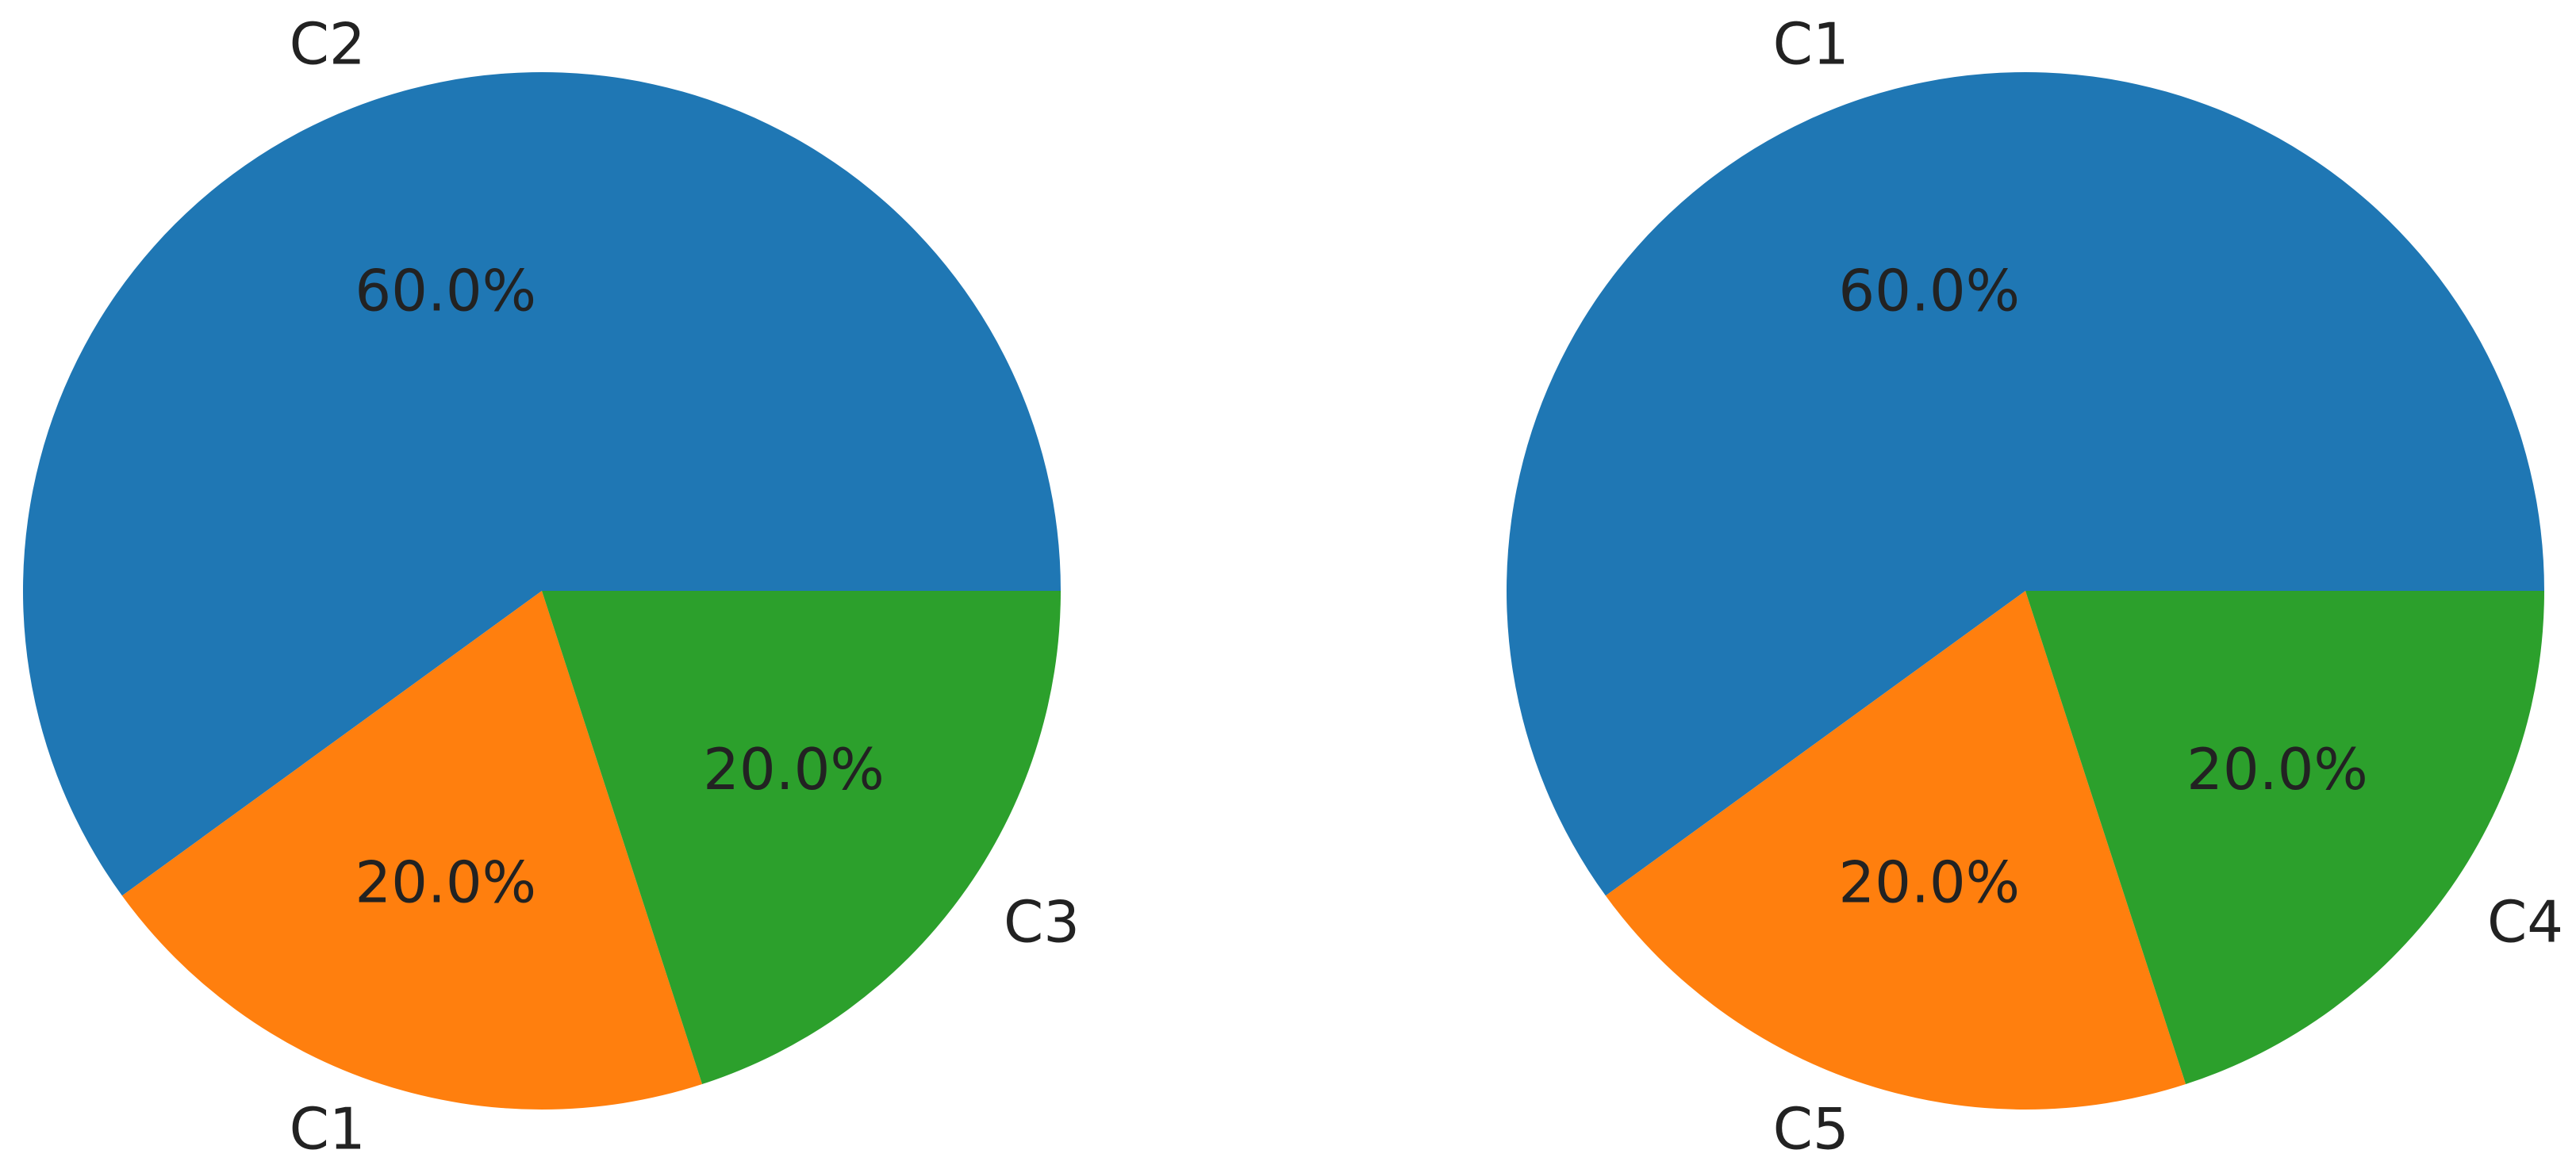  I want to click on slice-label: C2, so click(328, 43).